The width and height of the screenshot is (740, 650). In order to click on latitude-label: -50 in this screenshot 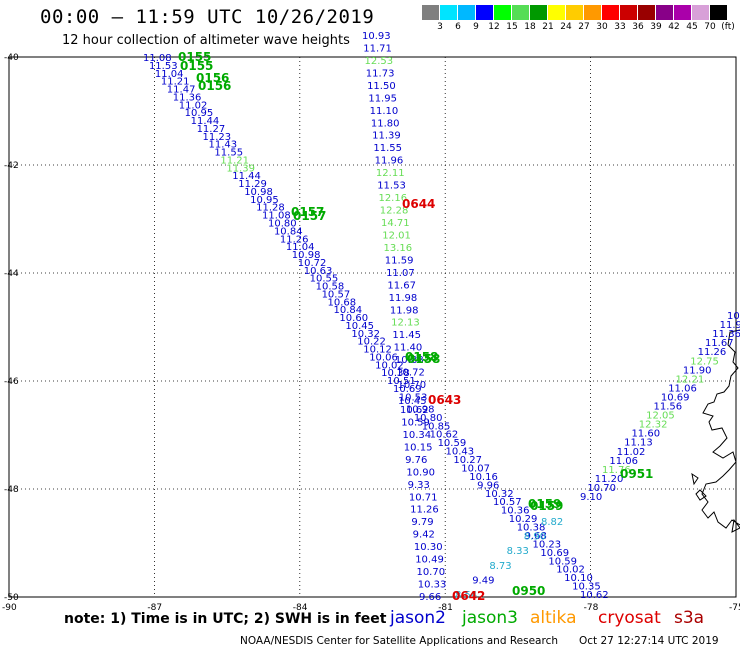, I will do `click(11, 598)`.